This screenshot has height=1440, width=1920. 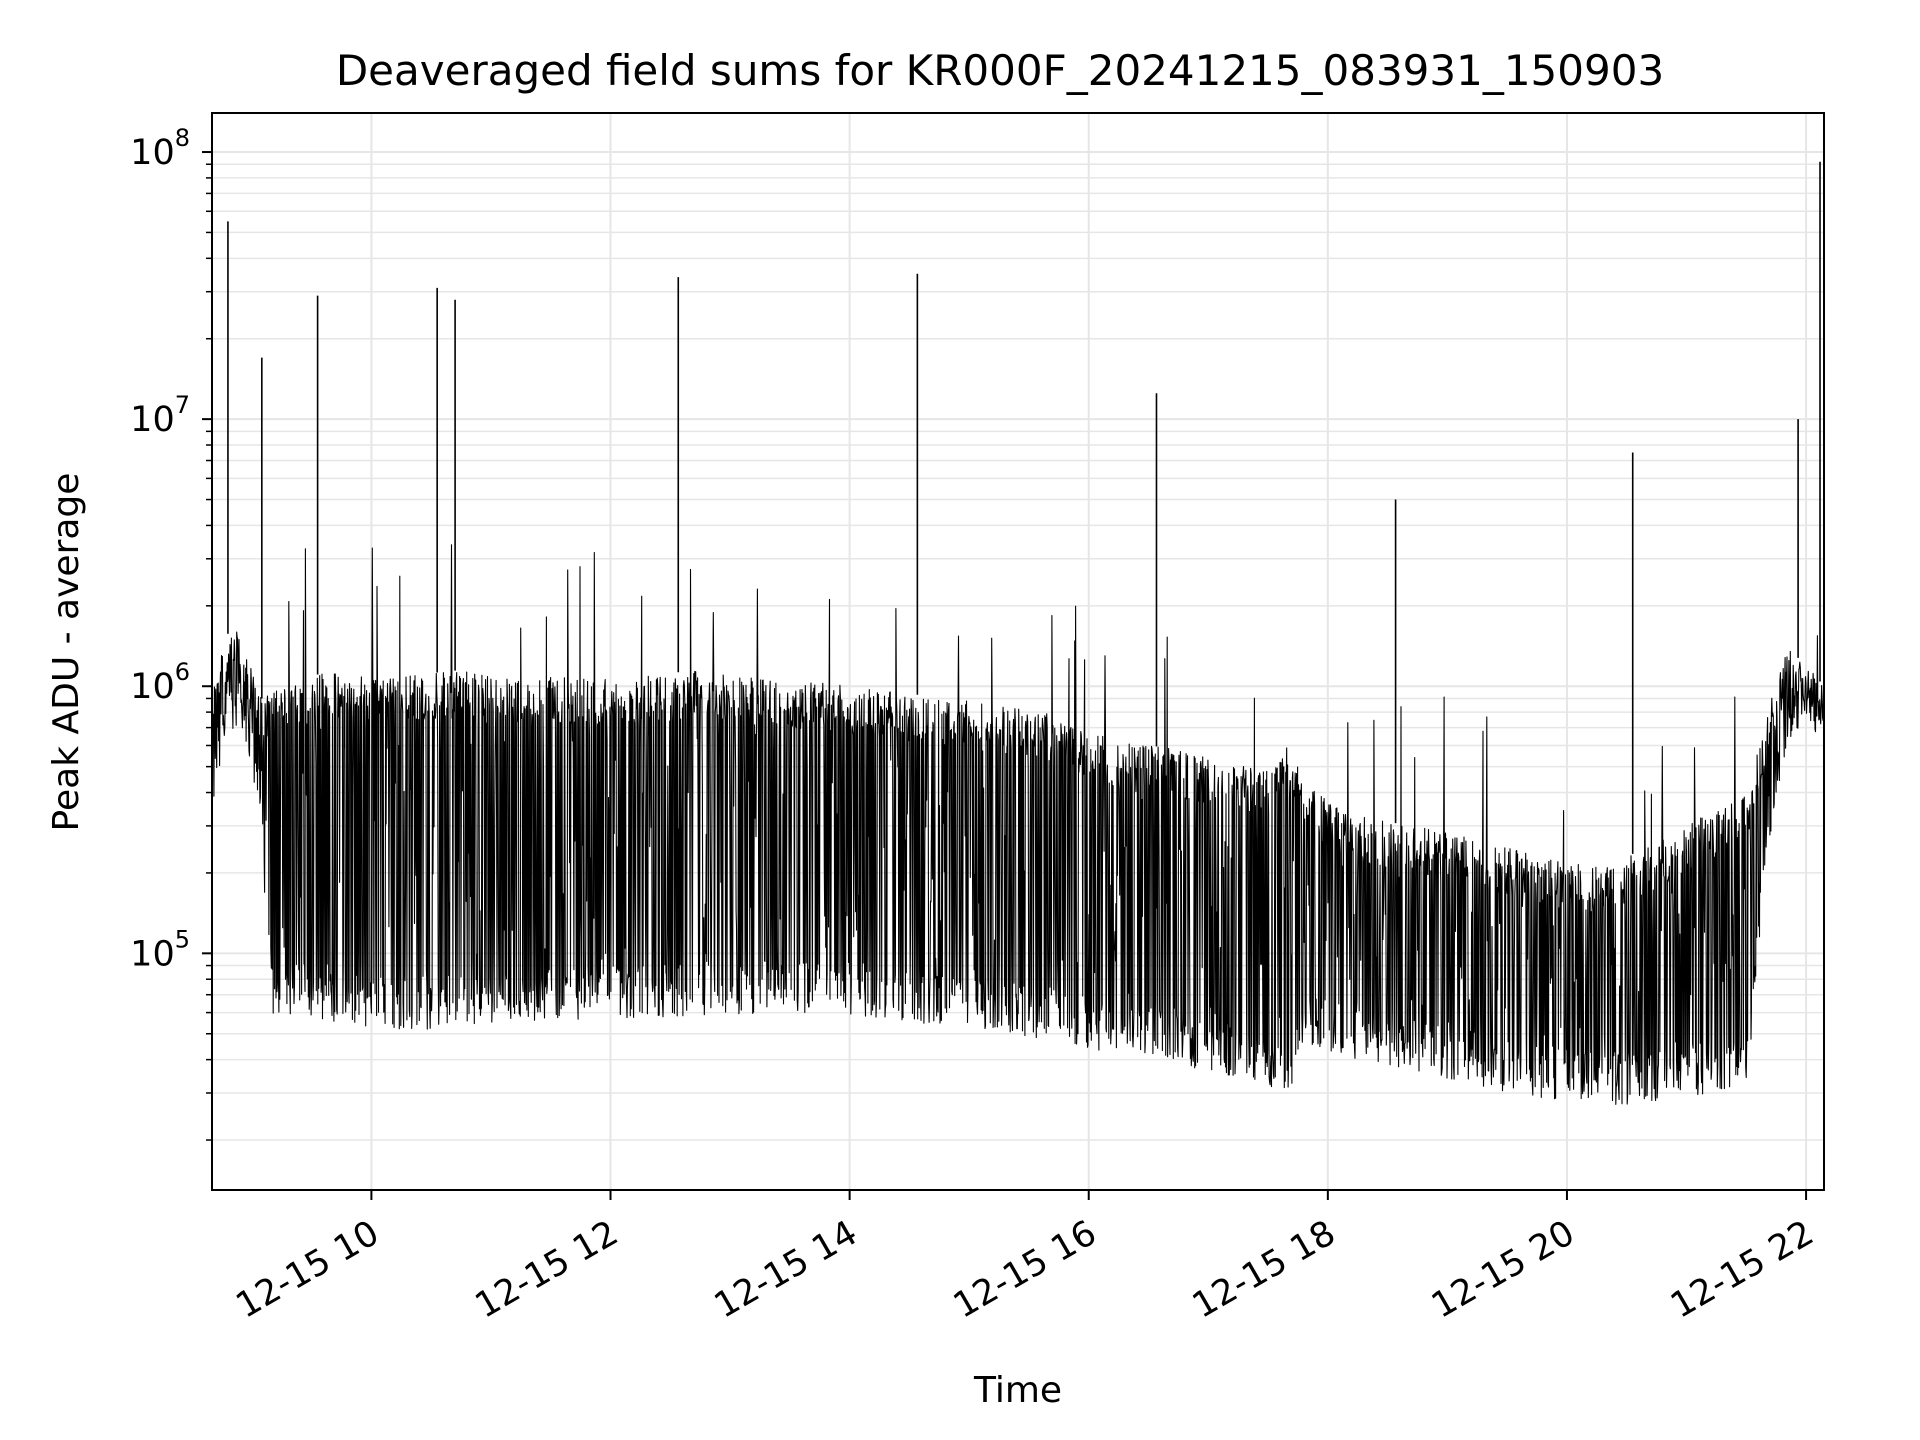 I want to click on x-axis-label: Time, so click(x=1017, y=1390).